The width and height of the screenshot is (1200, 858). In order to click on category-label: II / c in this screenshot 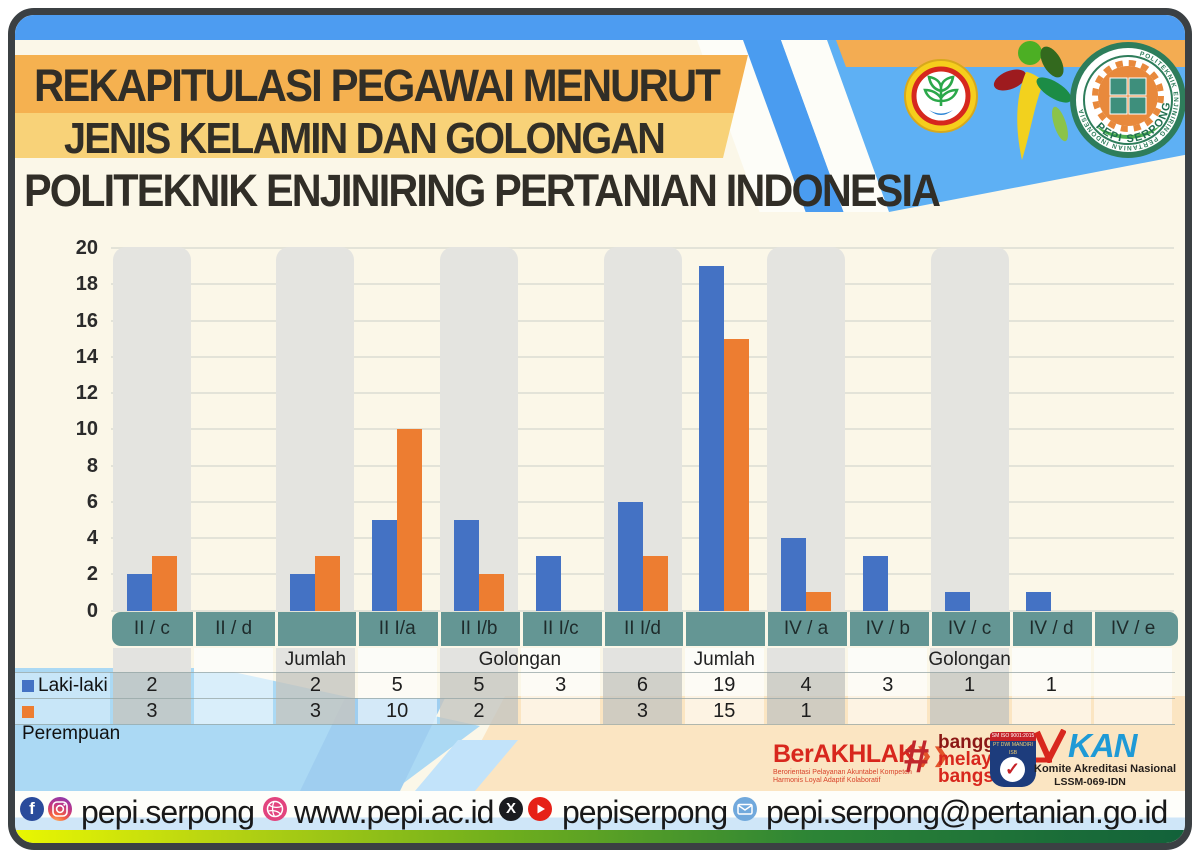, I will do `click(151, 628)`.